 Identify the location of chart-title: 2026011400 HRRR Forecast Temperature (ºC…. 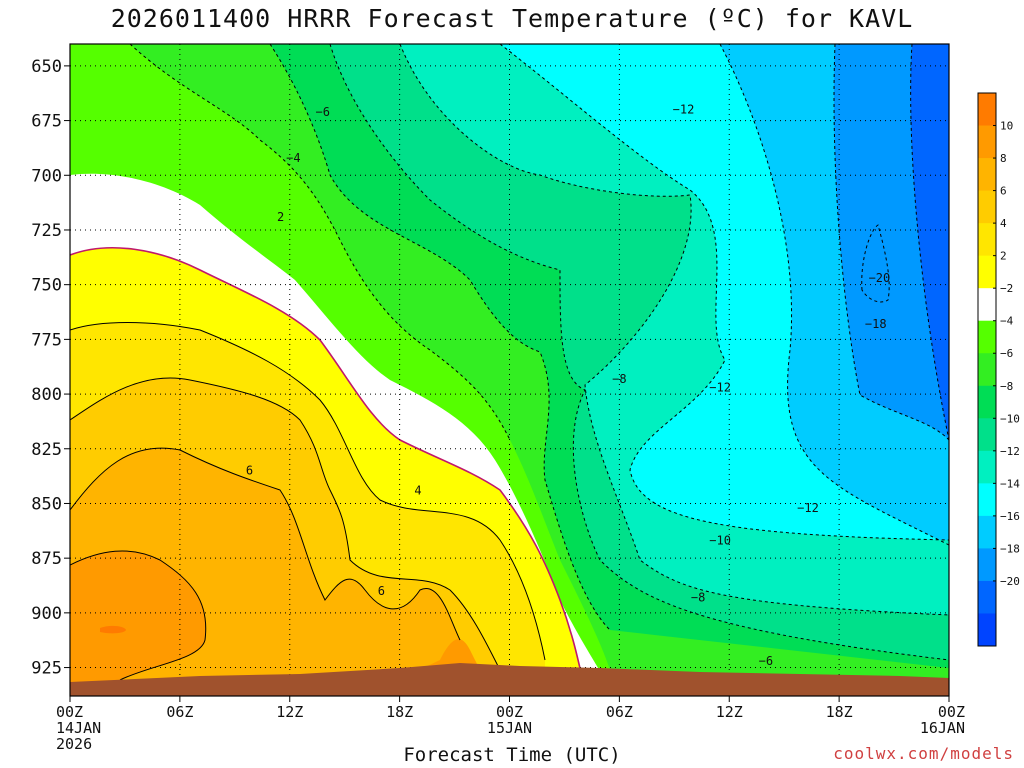
(512, 18).